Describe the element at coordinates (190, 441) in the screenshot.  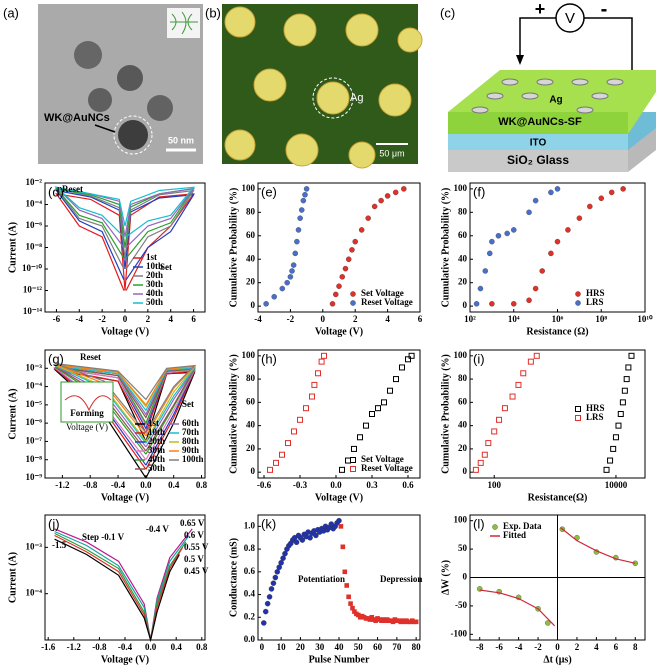
I see `legend-label: 80th` at that location.